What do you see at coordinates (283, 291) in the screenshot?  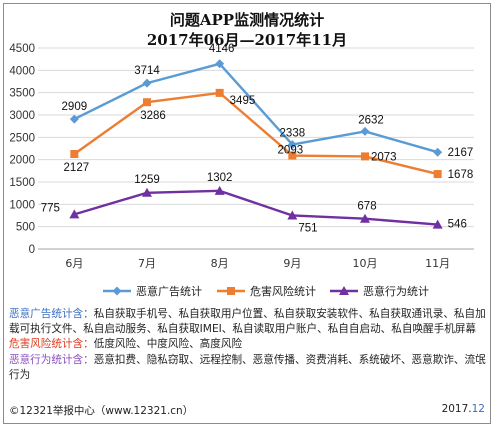 I see `legend-label: 危害风险统计` at bounding box center [283, 291].